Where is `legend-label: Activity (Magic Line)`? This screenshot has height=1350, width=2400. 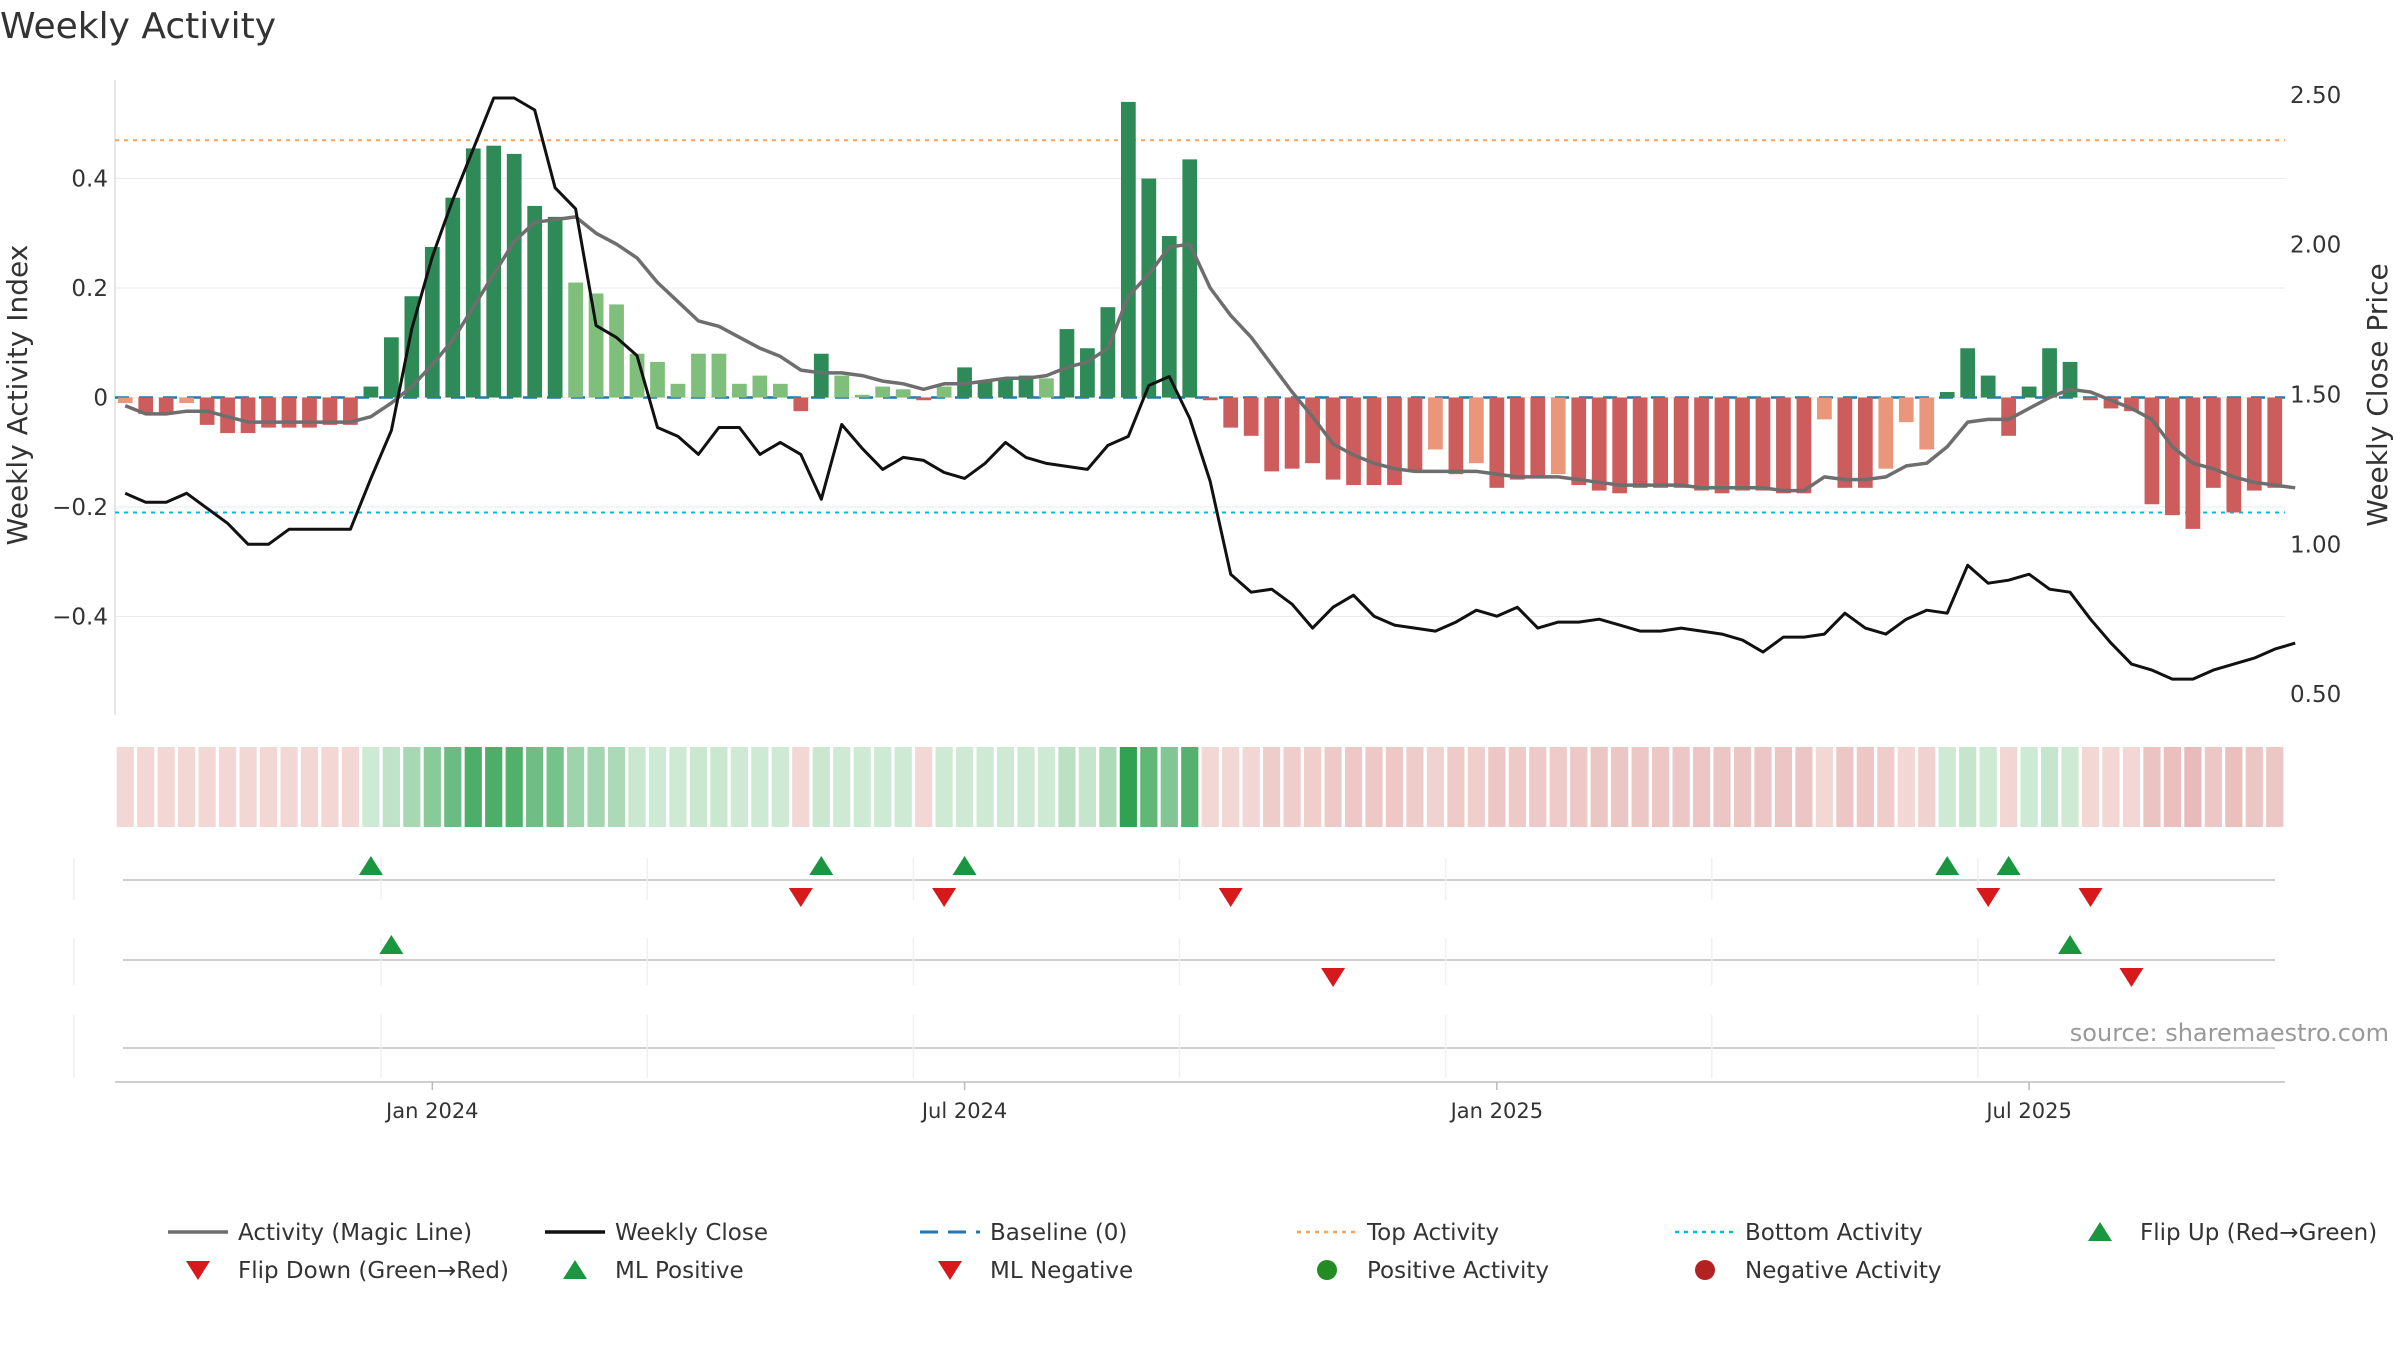 legend-label: Activity (Magic Line) is located at coordinates (355, 1233).